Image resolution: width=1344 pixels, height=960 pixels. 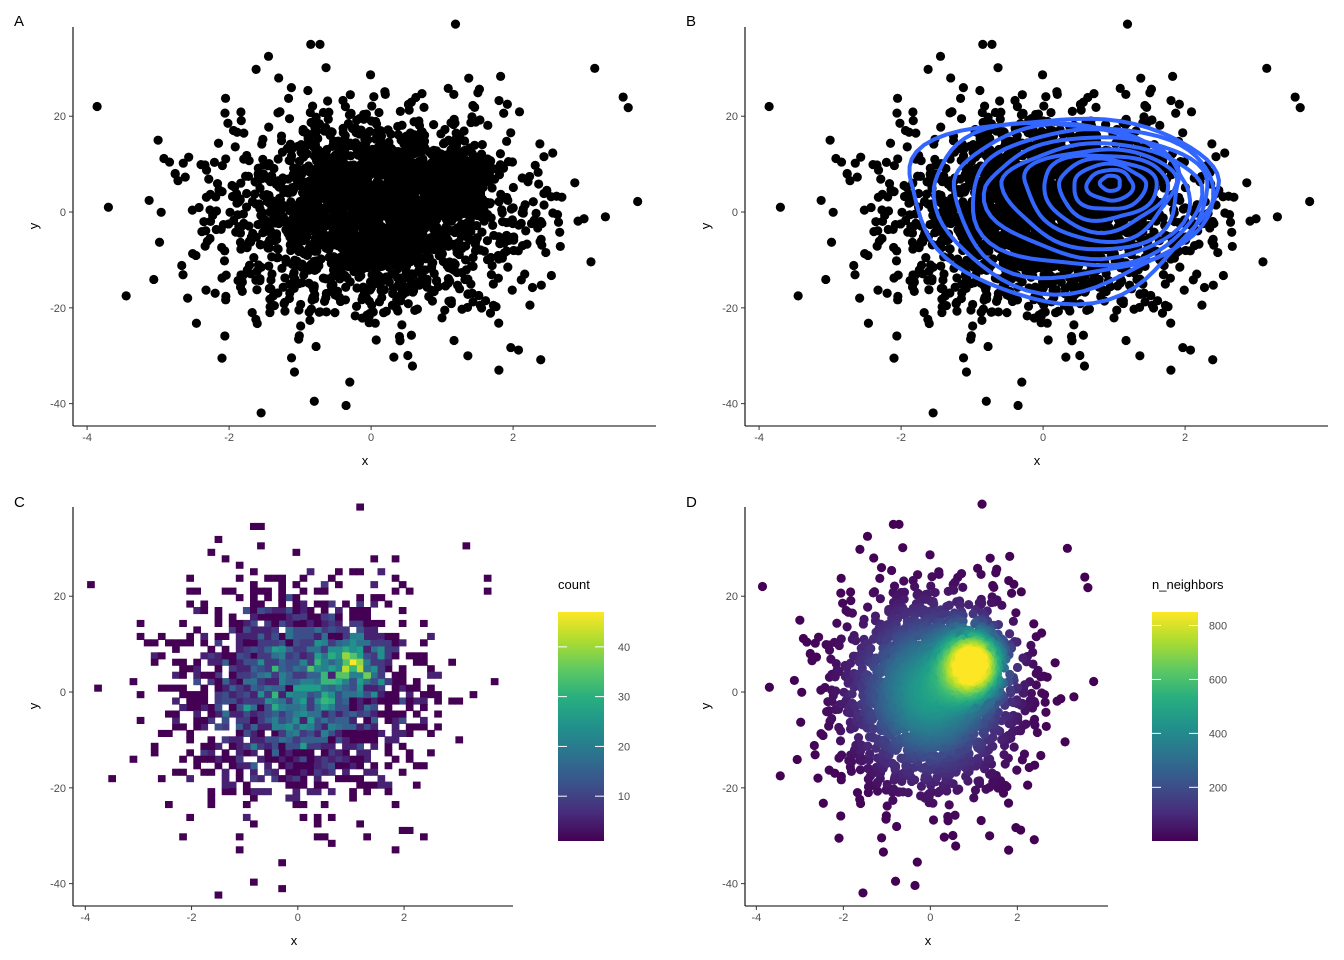 What do you see at coordinates (87, 438) in the screenshot?
I see `x-tick-label: -4` at bounding box center [87, 438].